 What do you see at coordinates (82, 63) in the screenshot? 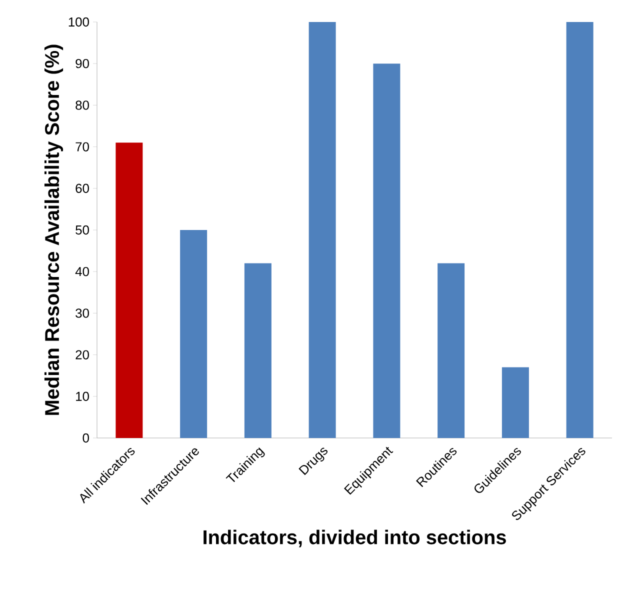
I see `y-tick-label: 90` at bounding box center [82, 63].